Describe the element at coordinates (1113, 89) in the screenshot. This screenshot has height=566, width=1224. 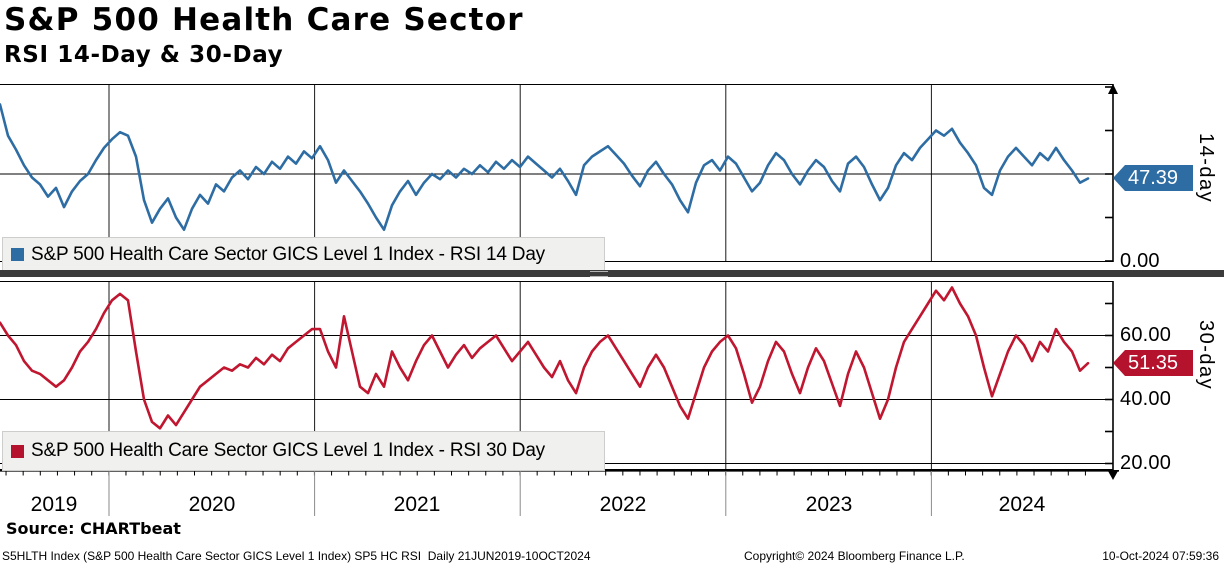
I see `axis-arrow-up-icon` at that location.